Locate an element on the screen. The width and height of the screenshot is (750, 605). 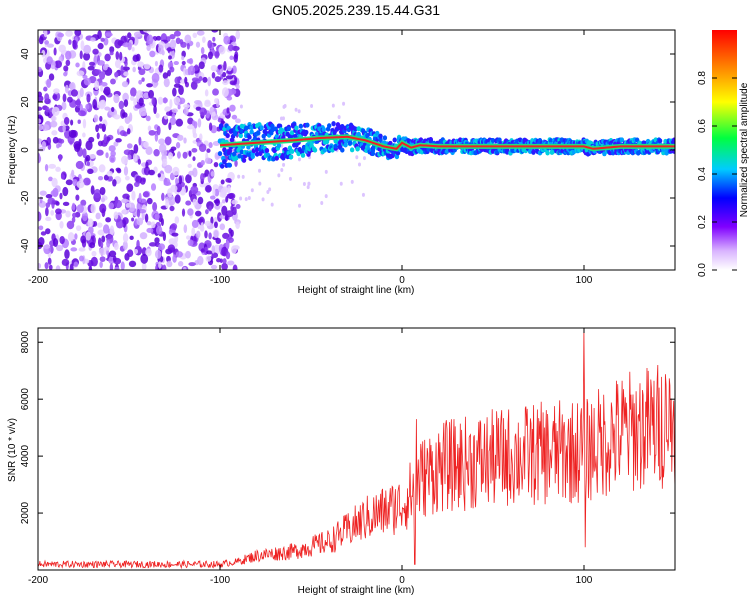
snr-xtick-label: 100 is located at coordinates (584, 580).